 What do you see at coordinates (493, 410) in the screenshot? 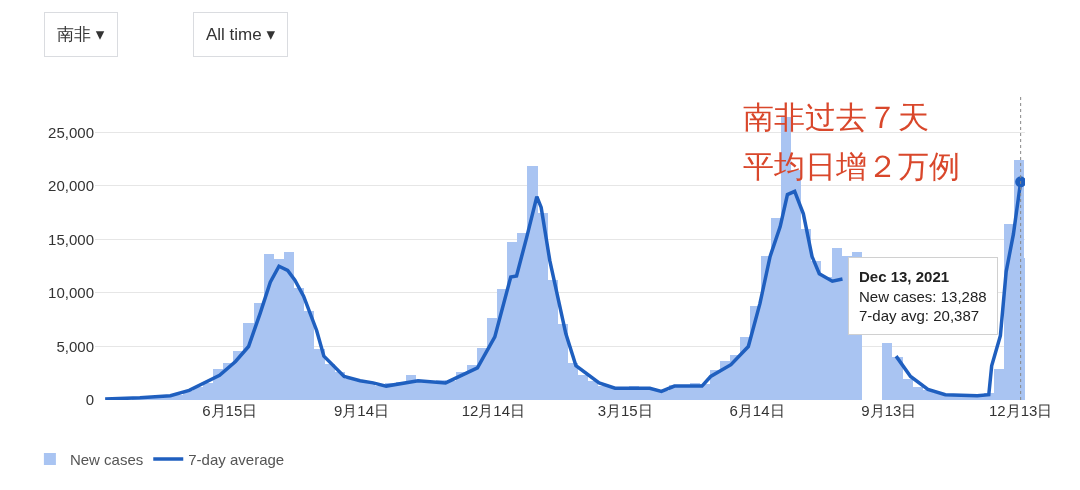
I see `x-tick-label: 12月14日` at bounding box center [493, 410].